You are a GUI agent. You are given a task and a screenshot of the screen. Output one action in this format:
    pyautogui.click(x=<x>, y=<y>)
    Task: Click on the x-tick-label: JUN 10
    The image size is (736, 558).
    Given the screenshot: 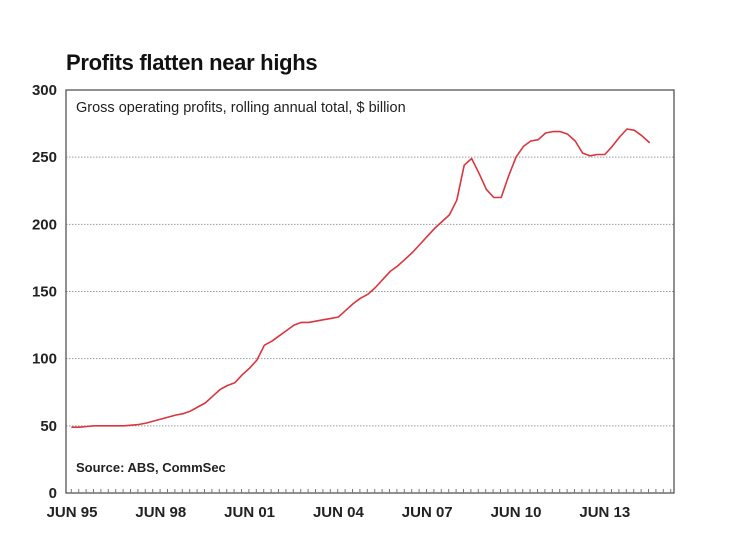 What is the action you would take?
    pyautogui.click(x=516, y=512)
    